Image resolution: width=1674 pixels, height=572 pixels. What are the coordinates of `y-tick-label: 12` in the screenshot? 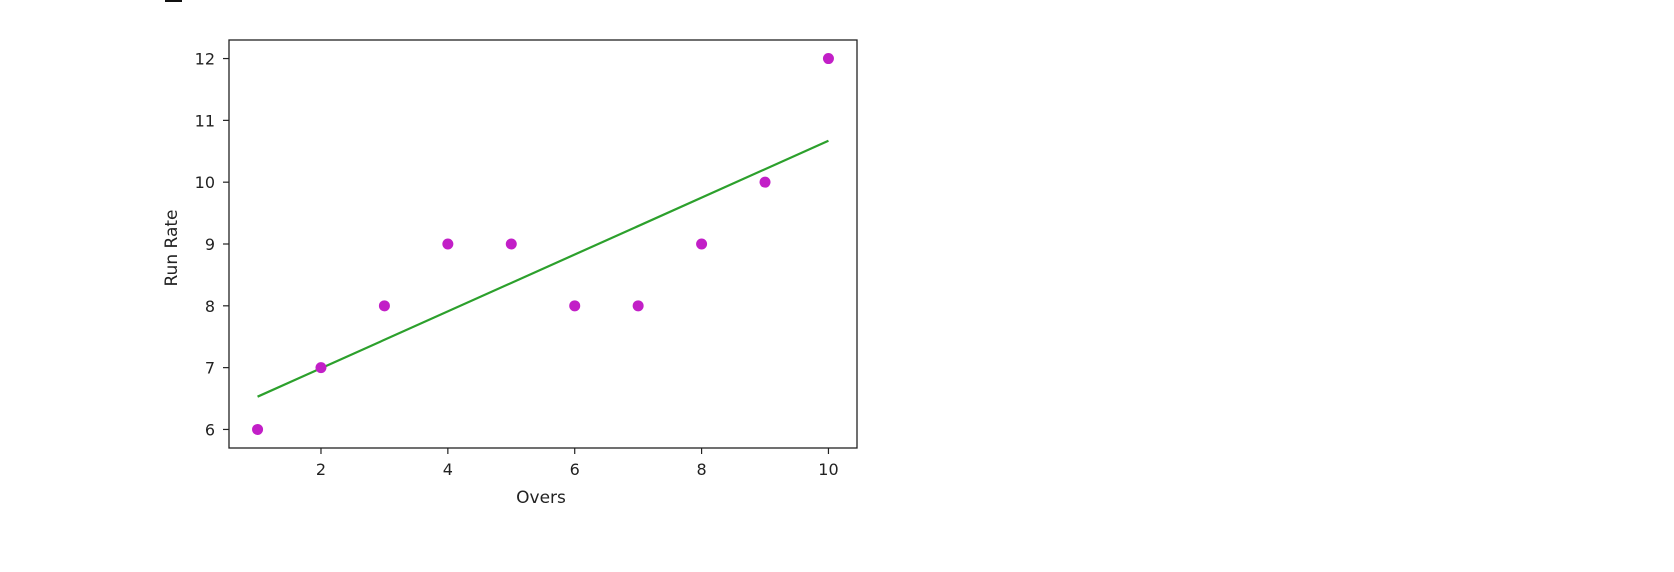 It's located at (205, 59).